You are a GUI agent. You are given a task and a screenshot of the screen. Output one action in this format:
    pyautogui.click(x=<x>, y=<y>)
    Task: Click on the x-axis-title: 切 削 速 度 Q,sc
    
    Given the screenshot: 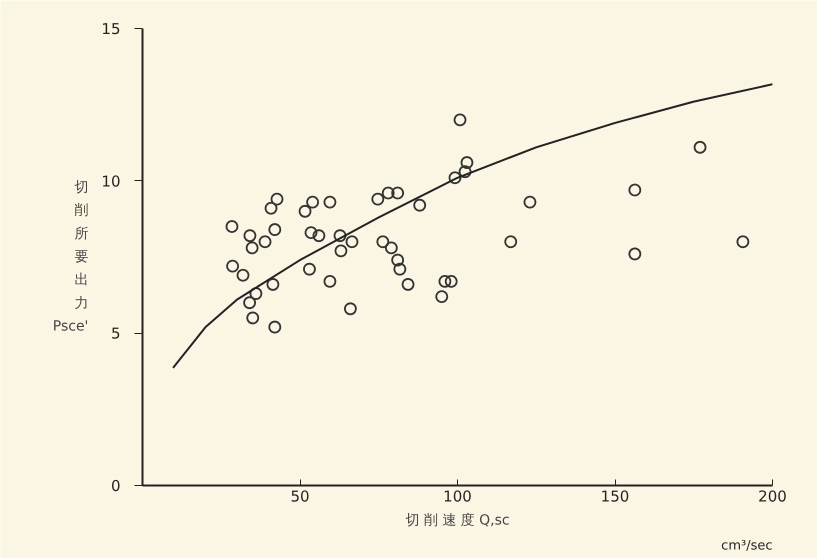 What is the action you would take?
    pyautogui.click(x=457, y=520)
    